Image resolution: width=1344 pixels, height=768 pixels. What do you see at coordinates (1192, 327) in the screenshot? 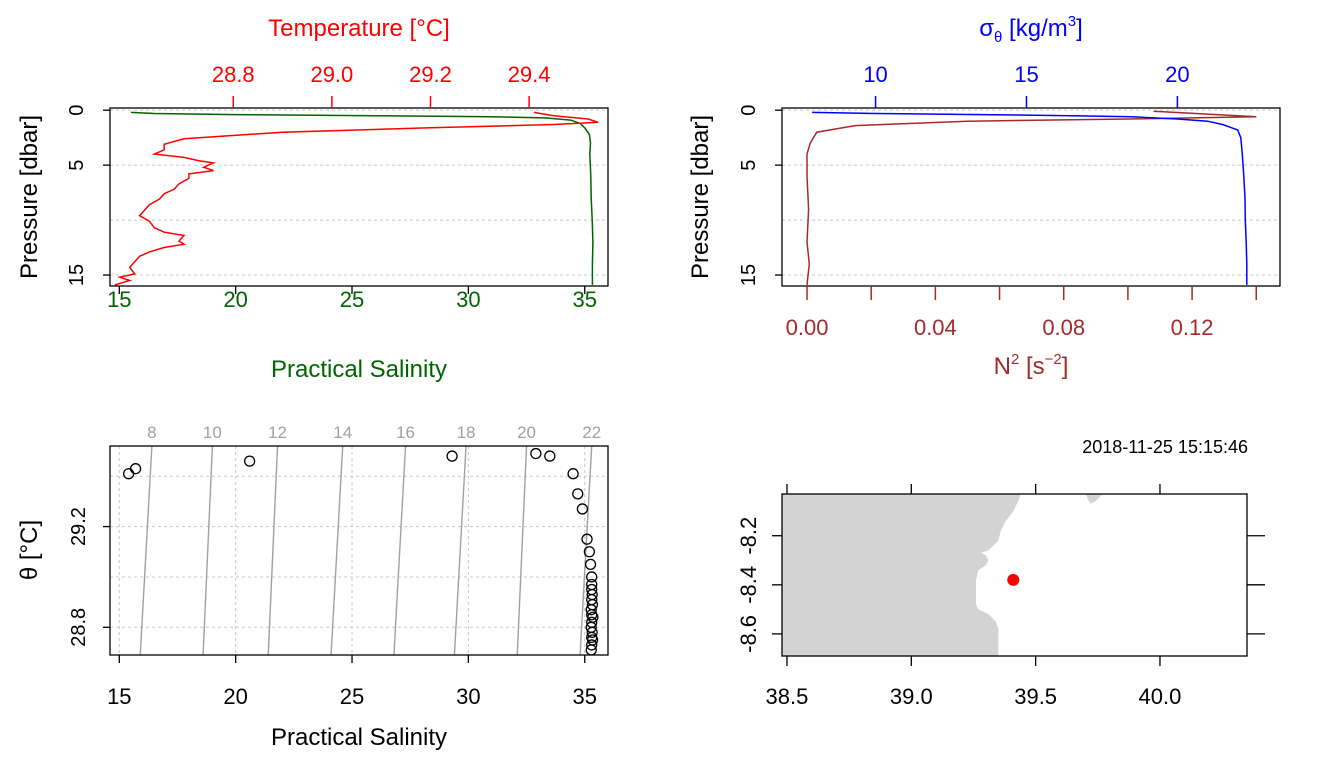
I see `n2-tick-label: 0.12` at bounding box center [1192, 327].